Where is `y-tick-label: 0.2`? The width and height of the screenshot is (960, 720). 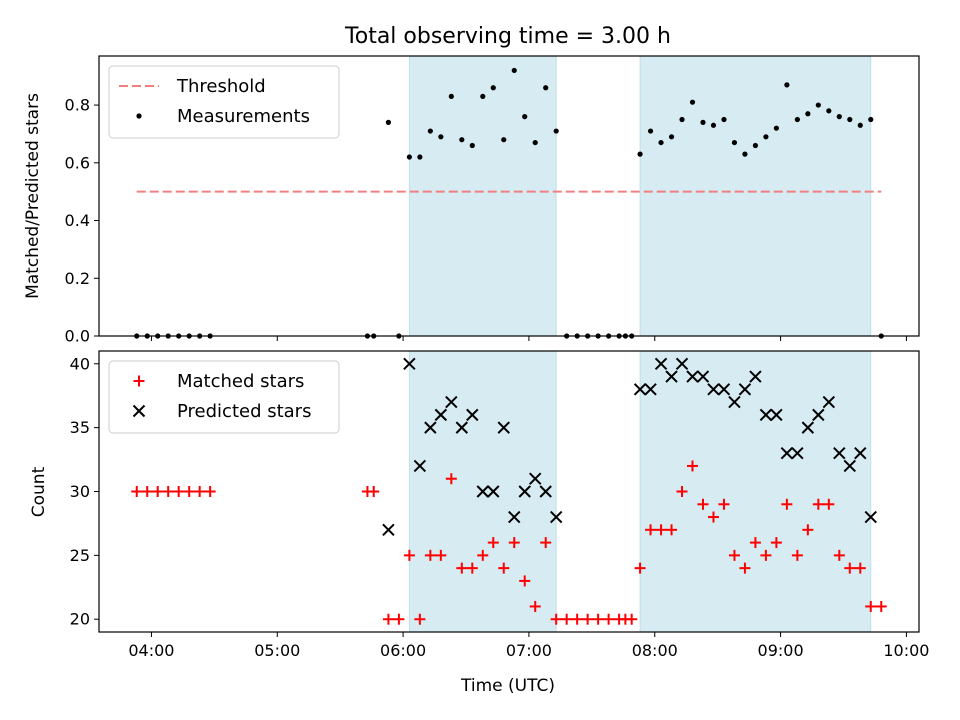 y-tick-label: 0.2 is located at coordinates (77, 278).